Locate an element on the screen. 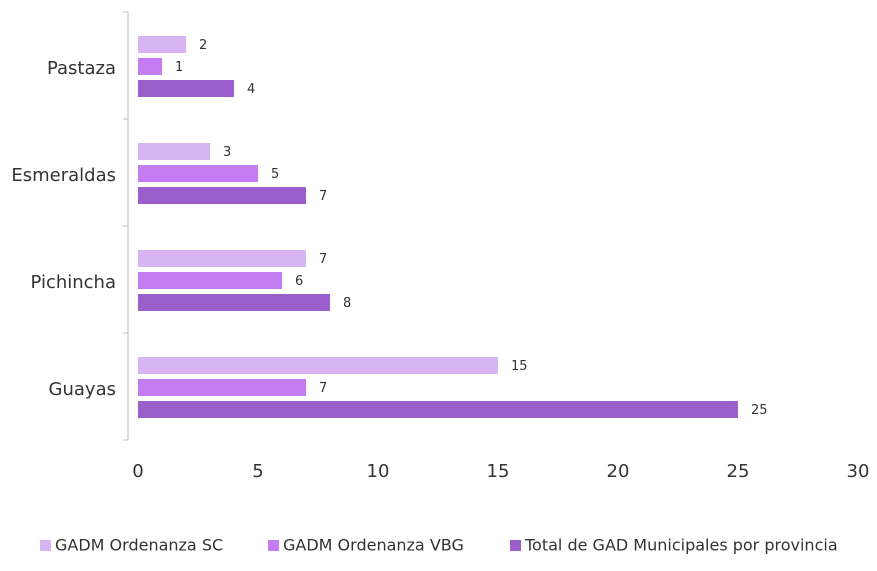  category-label: Guayas is located at coordinates (82, 389).